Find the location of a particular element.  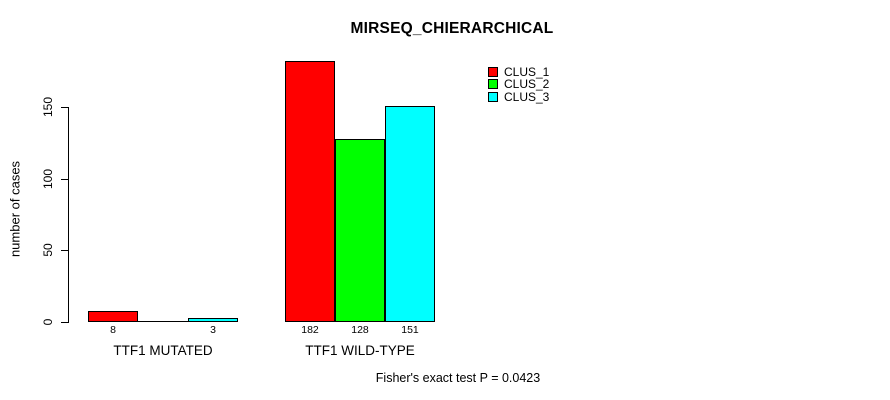

legend-item-clus_1: CLUS_1 is located at coordinates (518, 72).